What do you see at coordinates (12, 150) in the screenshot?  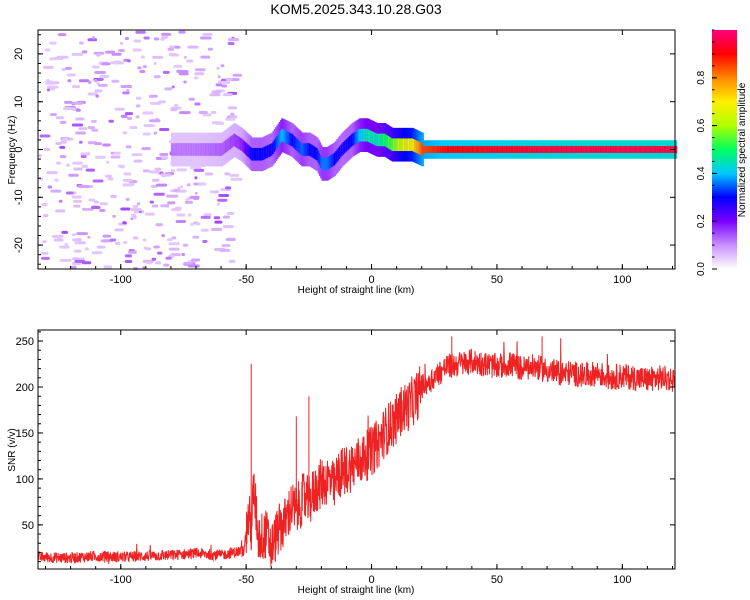 I see `spectrogram-ylabel: Frequency (Hz)` at bounding box center [12, 150].